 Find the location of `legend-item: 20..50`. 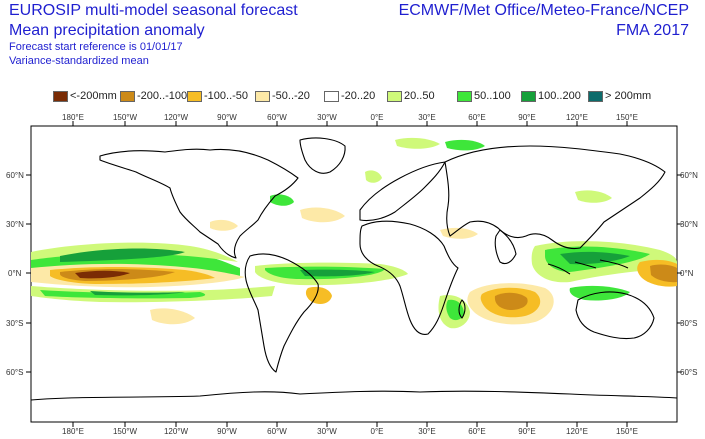

legend-item: 20..50 is located at coordinates (411, 96).